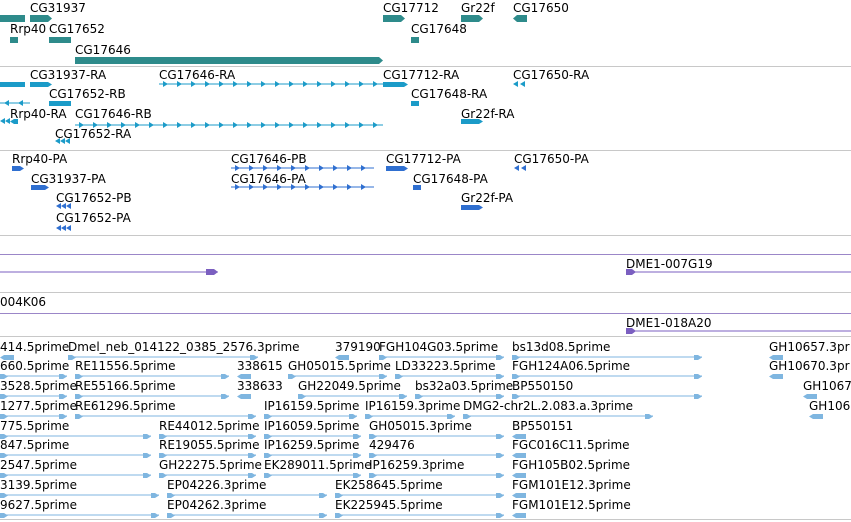  Describe the element at coordinates (571, 465) in the screenshot. I see `est-label: FGH105B02.5prime` at that location.